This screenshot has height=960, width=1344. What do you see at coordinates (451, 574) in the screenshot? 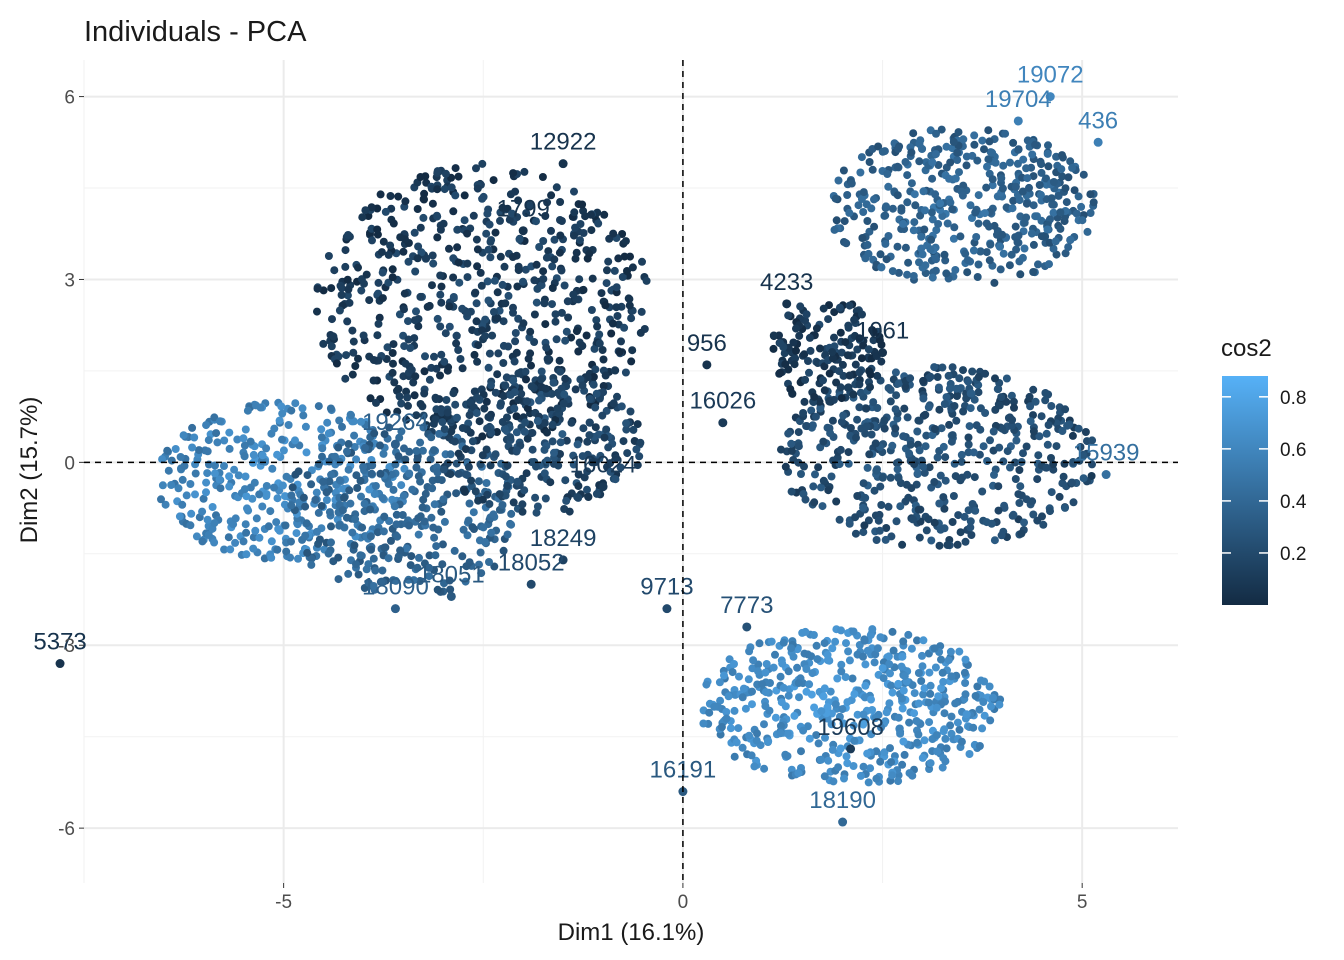
I see `point-label: 18051` at bounding box center [451, 574].